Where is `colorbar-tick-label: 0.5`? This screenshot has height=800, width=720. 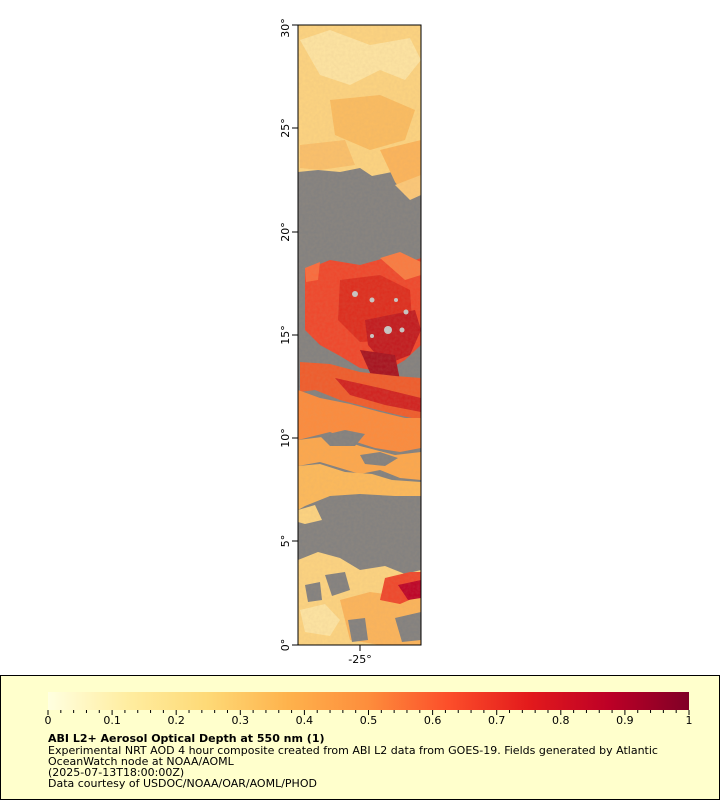 colorbar-tick-label: 0.5 is located at coordinates (369, 720).